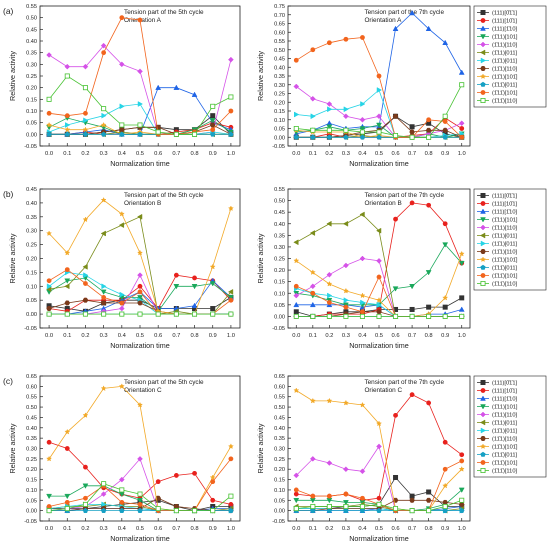 This screenshot has height=554, width=550. What do you see at coordinates (143, 390) in the screenshot?
I see `chart-subtitle: Orientation C` at bounding box center [143, 390].